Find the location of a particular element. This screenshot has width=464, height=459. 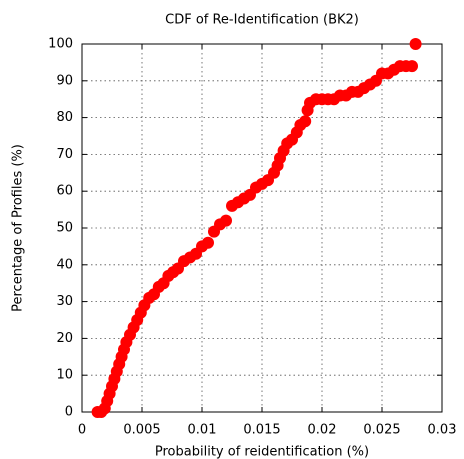

x-tick-label: 0.025 is located at coordinates (381, 430).